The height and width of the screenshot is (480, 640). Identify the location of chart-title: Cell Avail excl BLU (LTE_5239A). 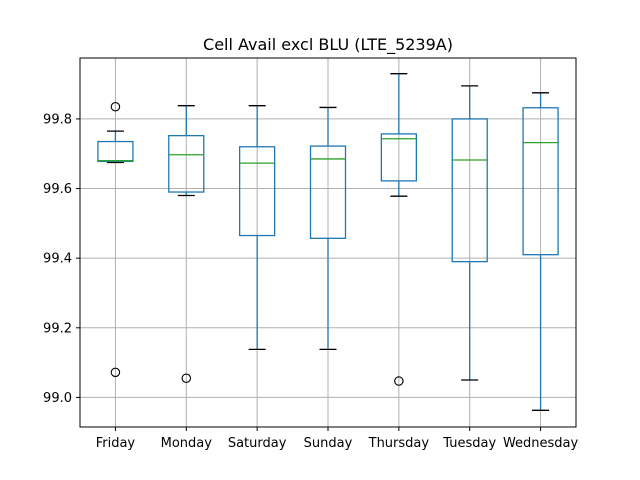
(328, 45).